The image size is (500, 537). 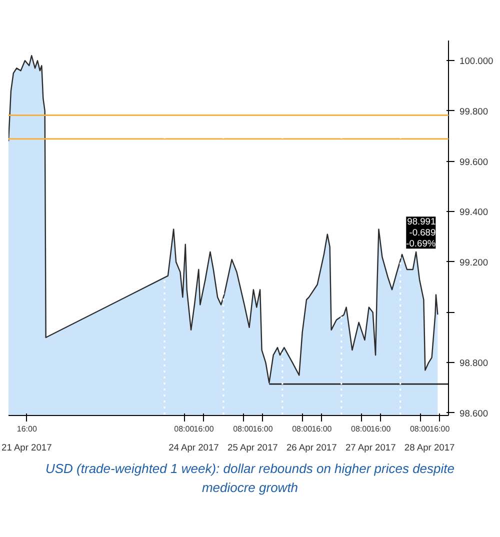 What do you see at coordinates (474, 212) in the screenshot?
I see `y-tick-label: 99.400` at bounding box center [474, 212].